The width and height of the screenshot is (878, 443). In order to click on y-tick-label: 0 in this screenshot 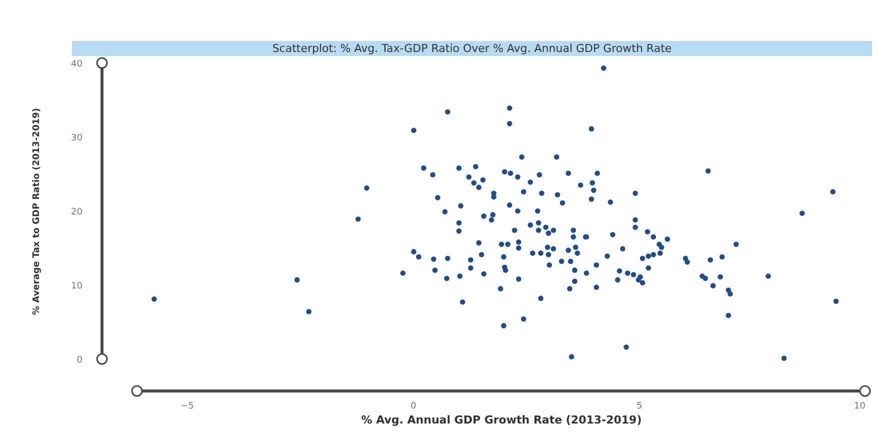, I will do `click(79, 361)`.